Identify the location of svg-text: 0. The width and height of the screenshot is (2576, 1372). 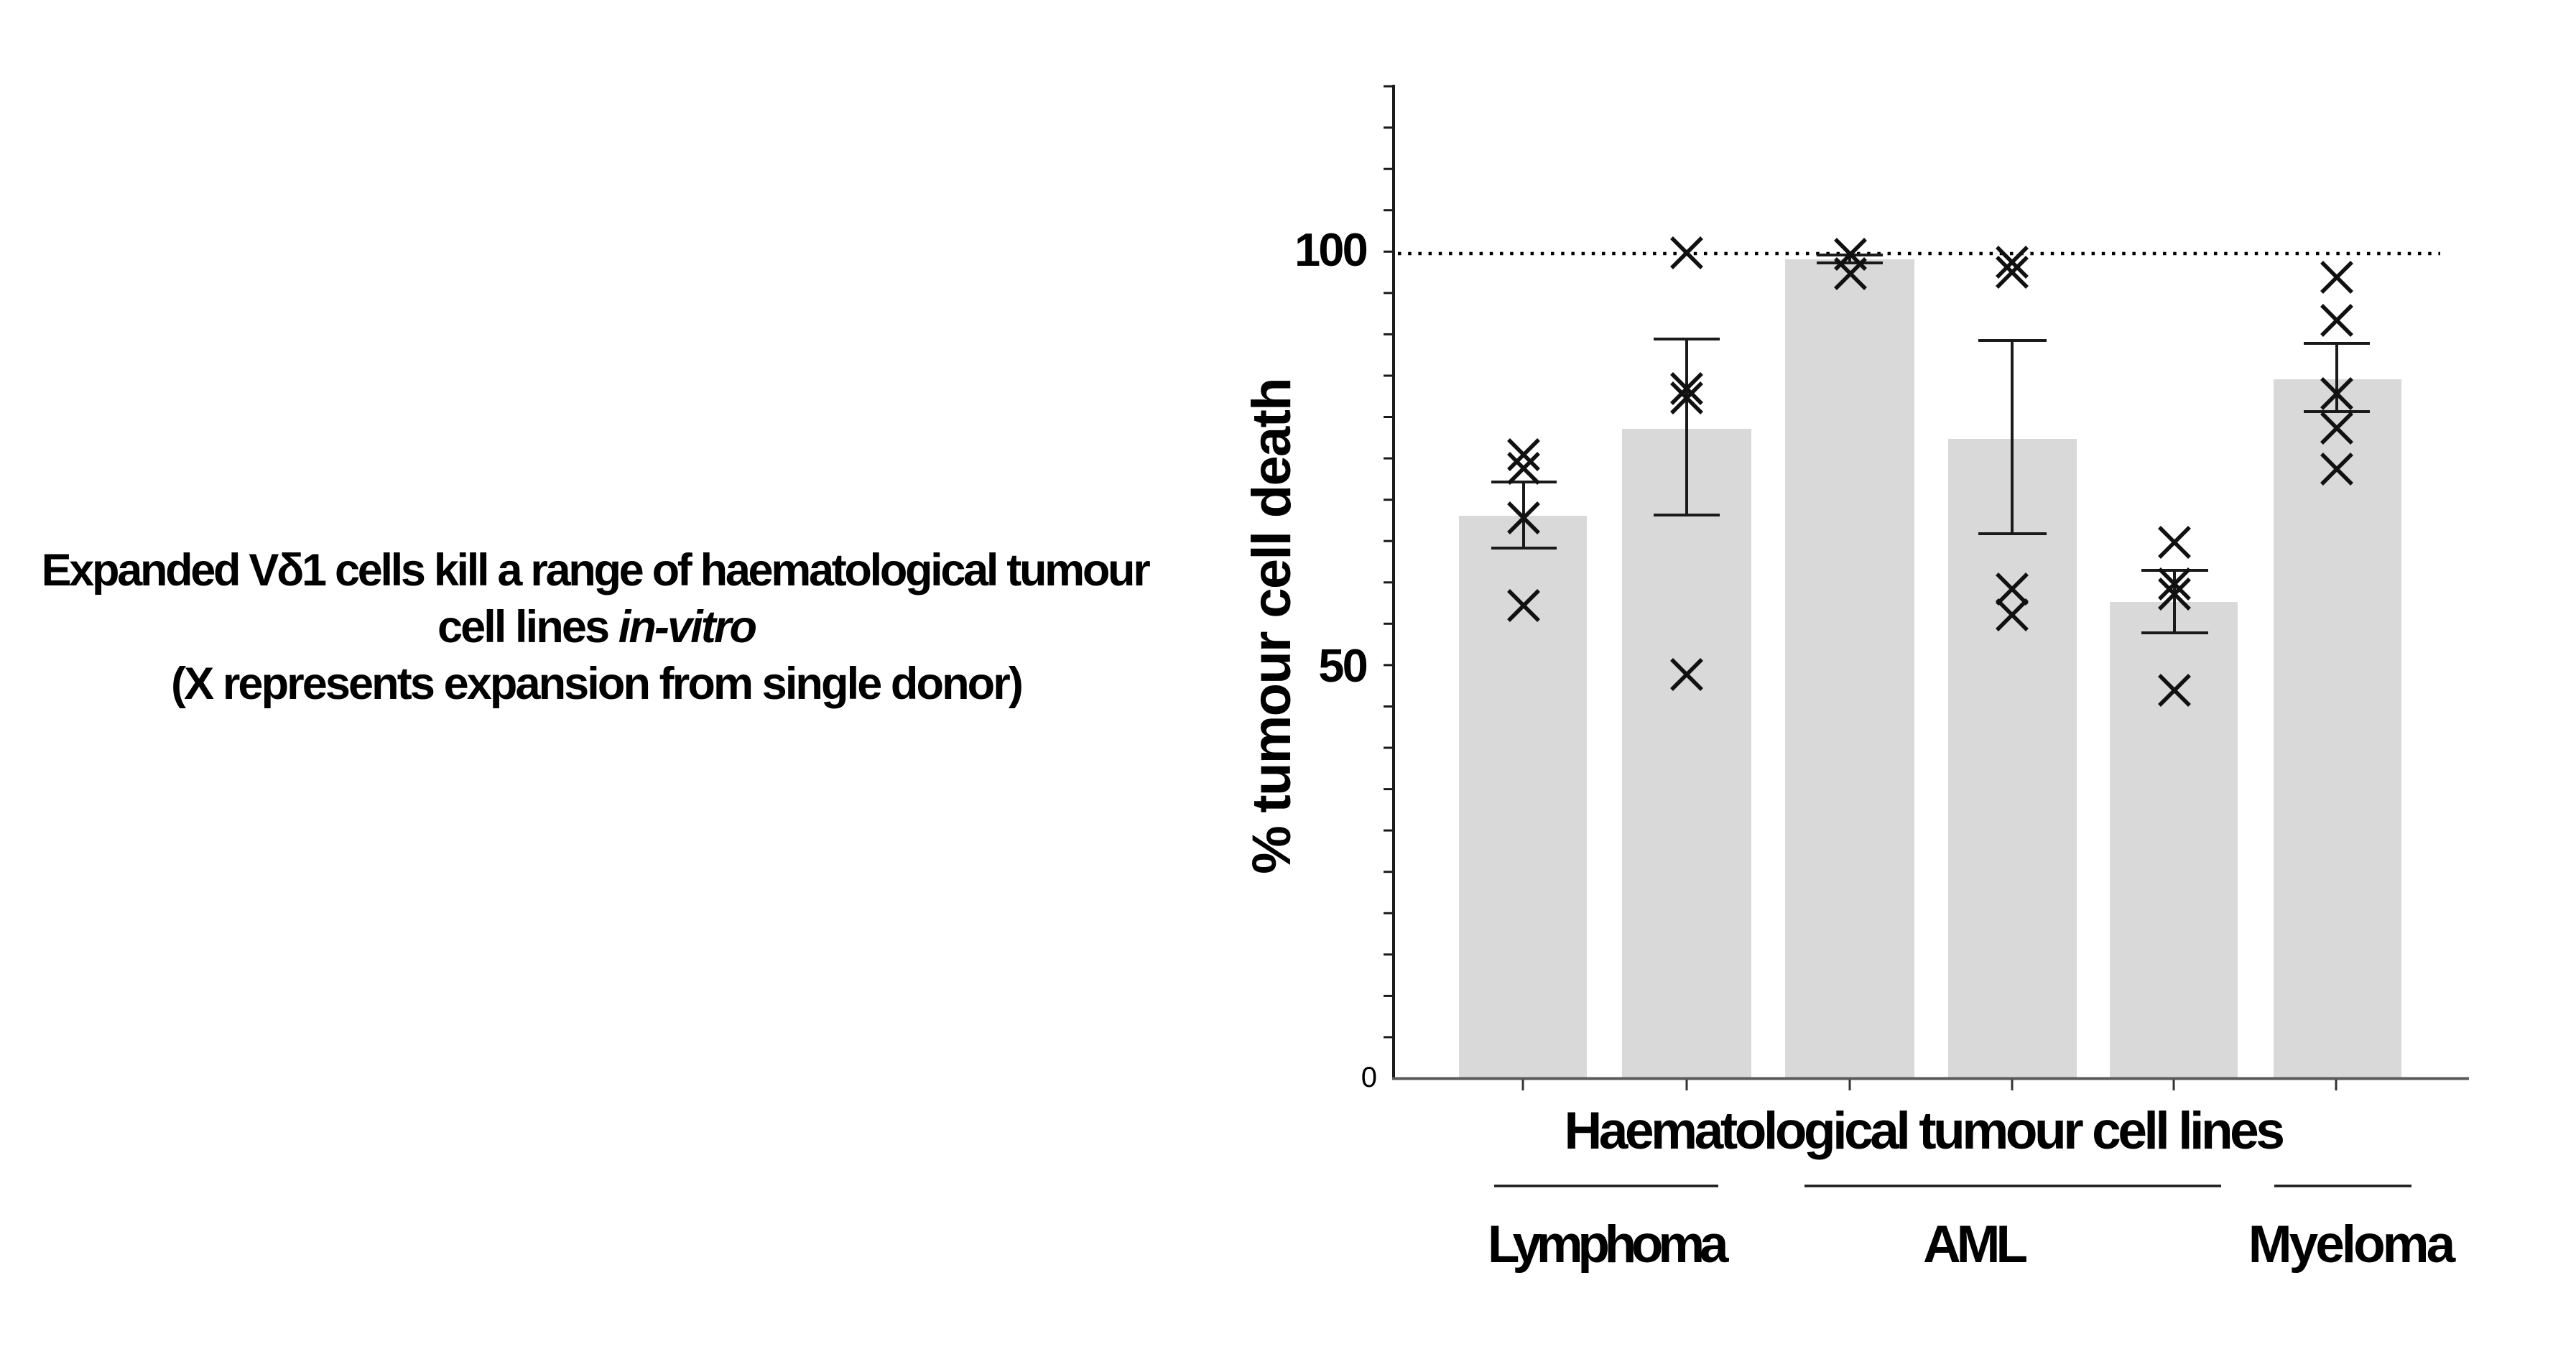
(1369, 1077).